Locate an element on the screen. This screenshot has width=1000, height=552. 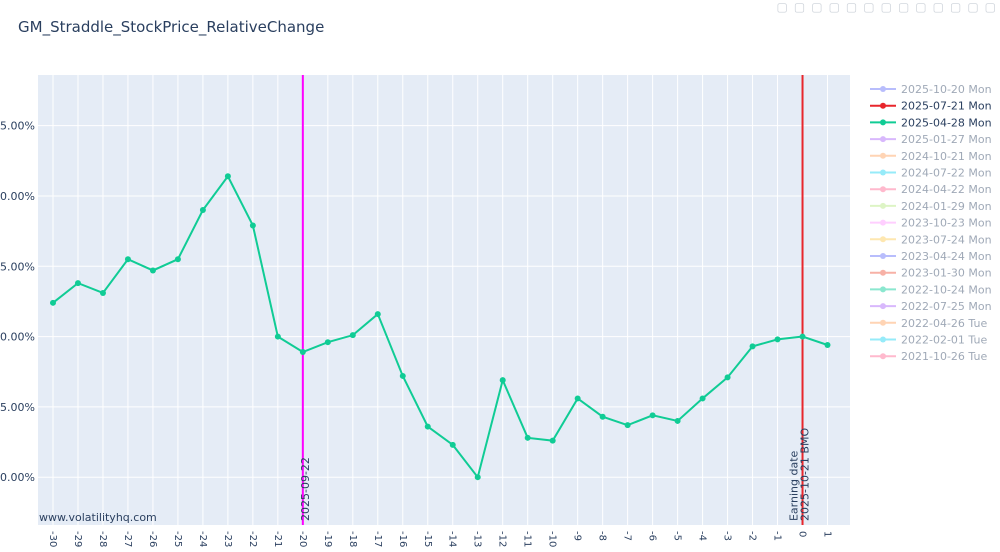
legend-label: 2022-02-01 Tue is located at coordinates (944, 340).